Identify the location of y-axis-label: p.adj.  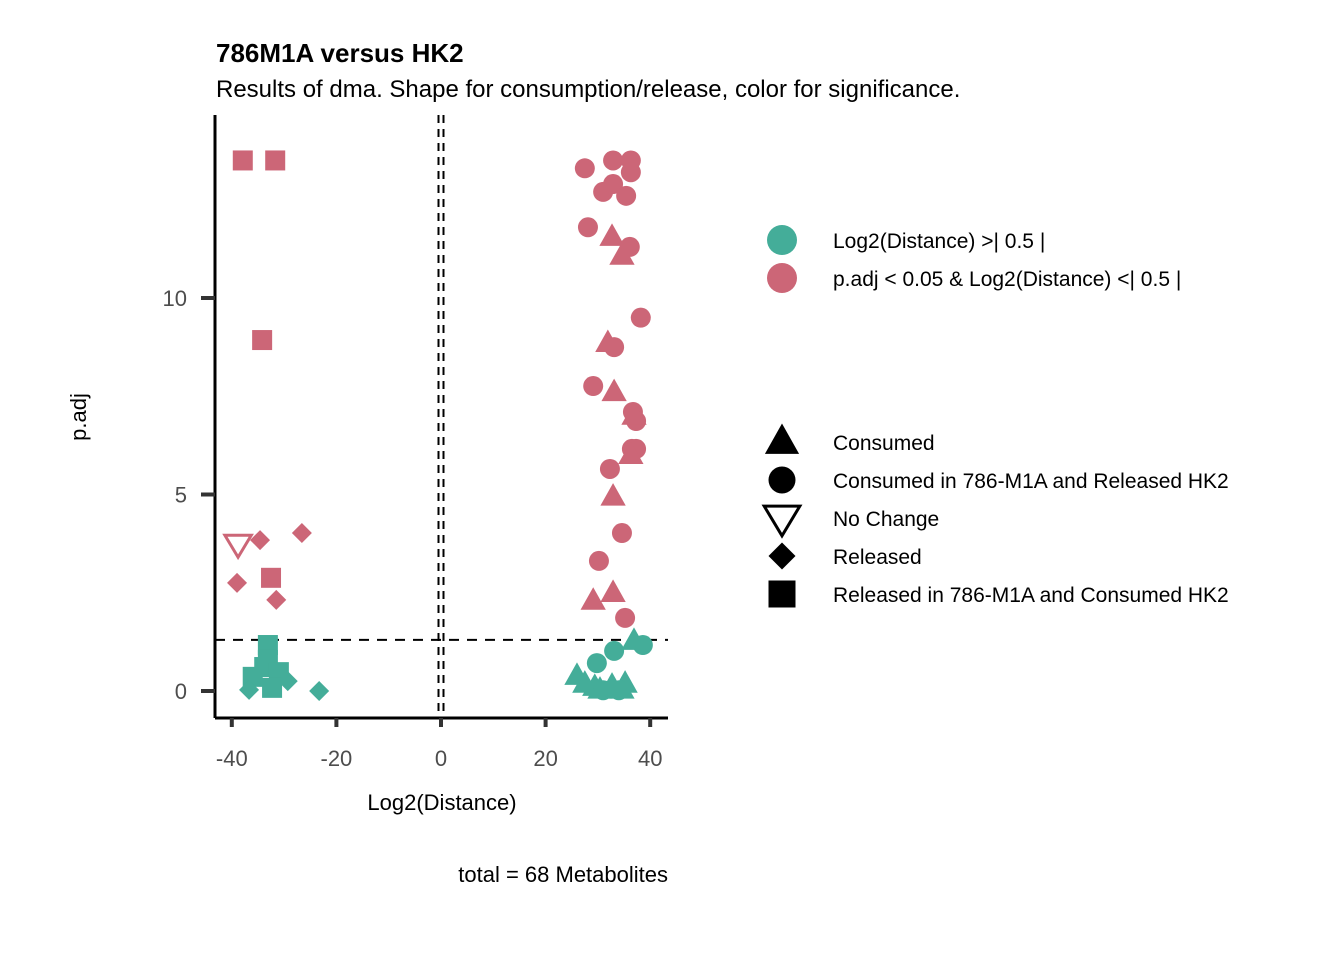
(78, 417).